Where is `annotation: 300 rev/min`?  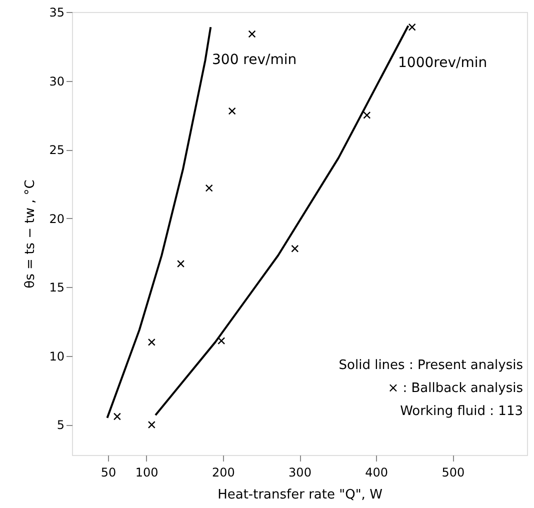 annotation: 300 rev/min is located at coordinates (254, 60).